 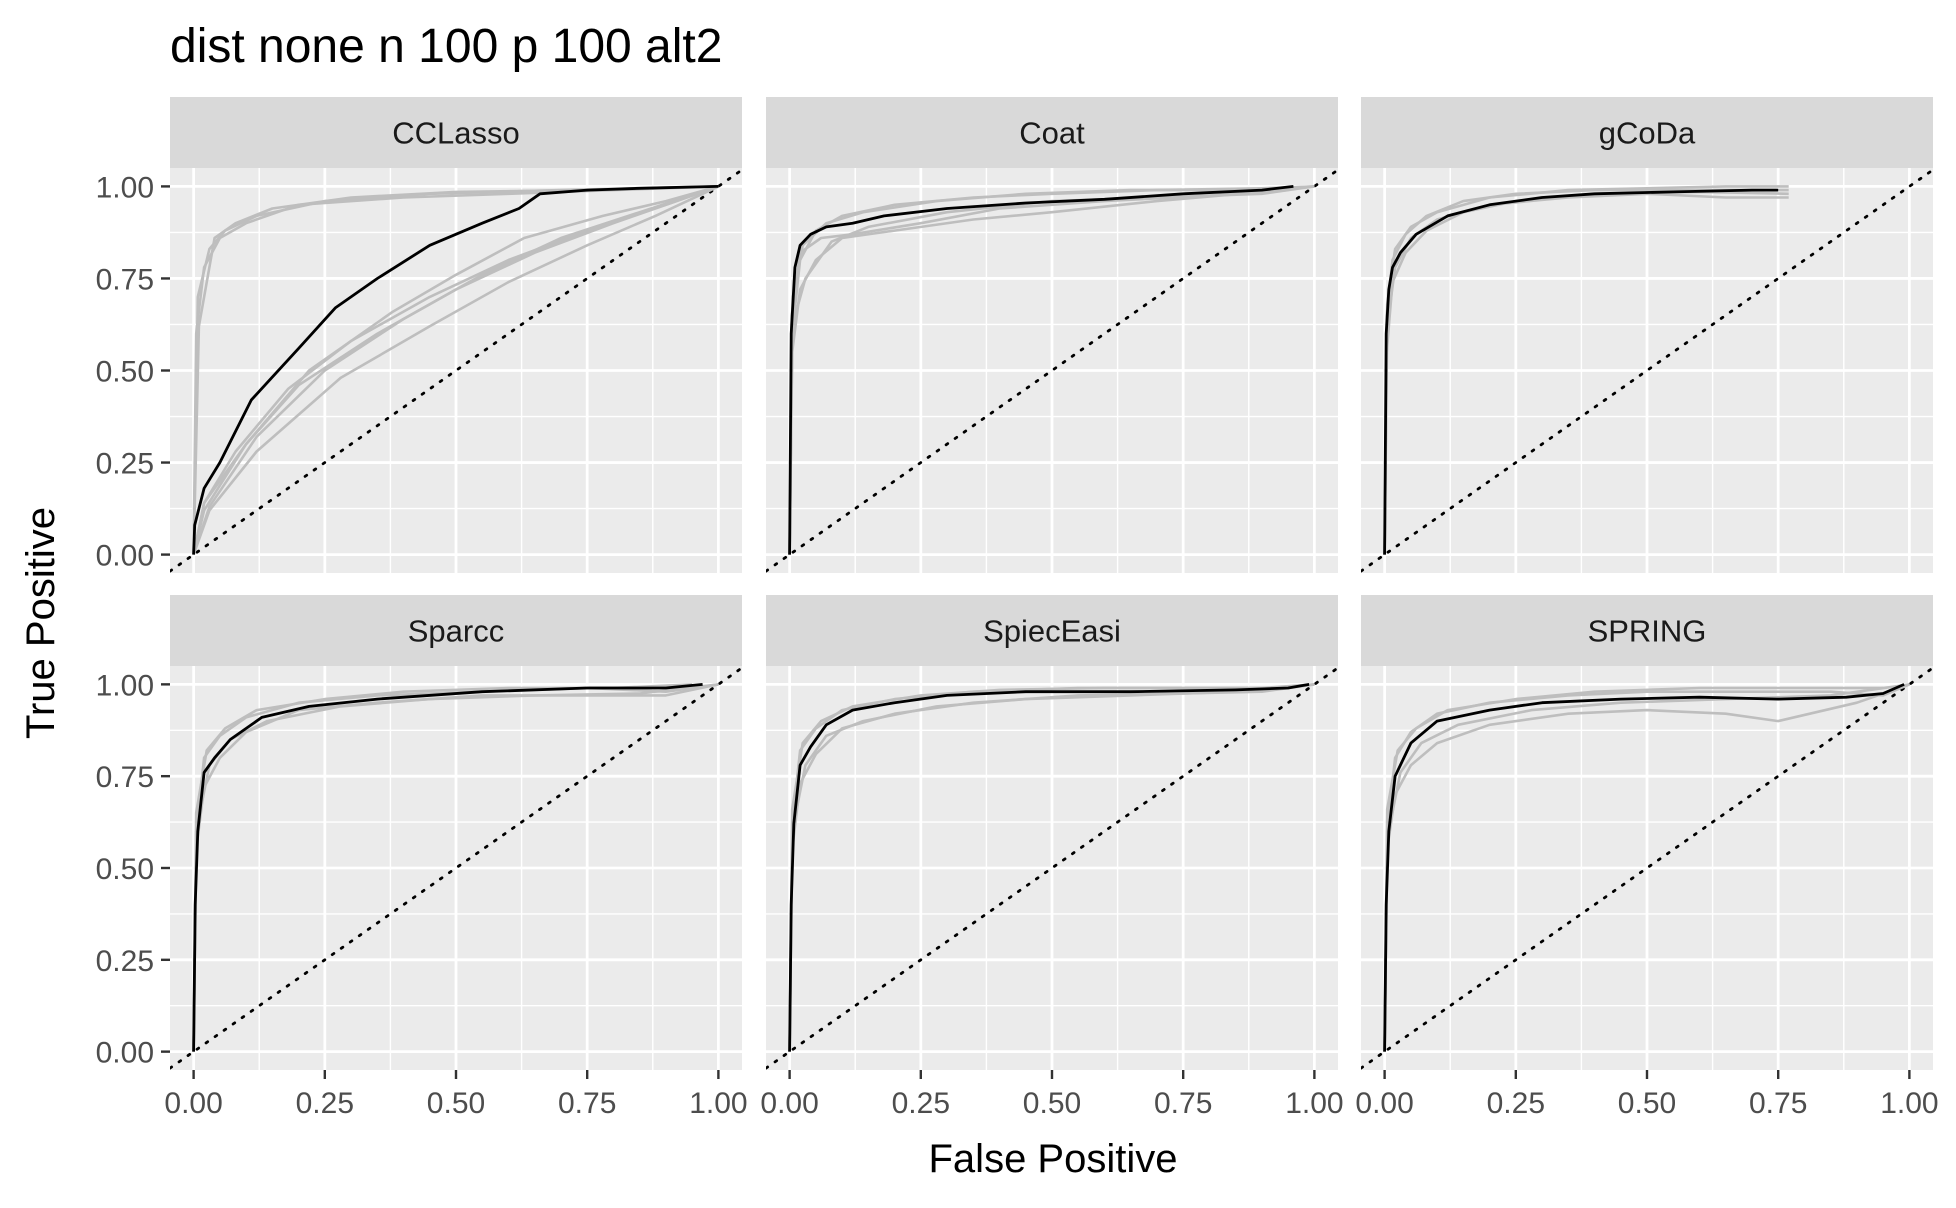 What do you see at coordinates (446, 46) in the screenshot?
I see `chart-title: dist none n 100 p 100 alt2` at bounding box center [446, 46].